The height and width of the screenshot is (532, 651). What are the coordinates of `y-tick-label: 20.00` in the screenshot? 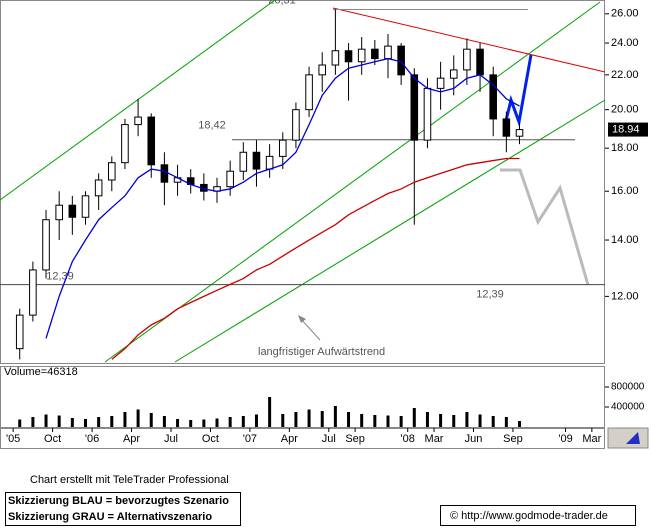 It's located at (625, 110).